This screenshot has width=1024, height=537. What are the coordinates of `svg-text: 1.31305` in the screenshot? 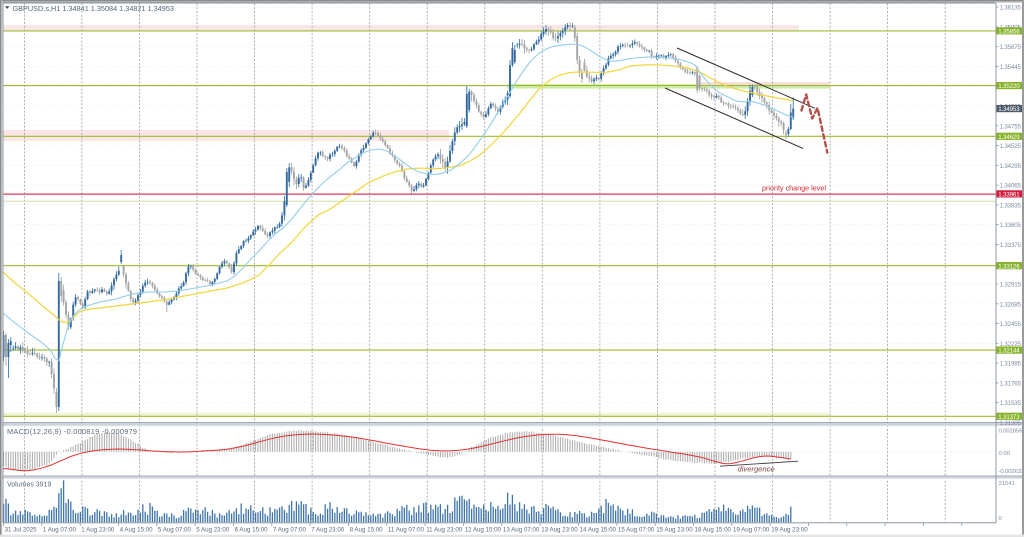 It's located at (1011, 423).